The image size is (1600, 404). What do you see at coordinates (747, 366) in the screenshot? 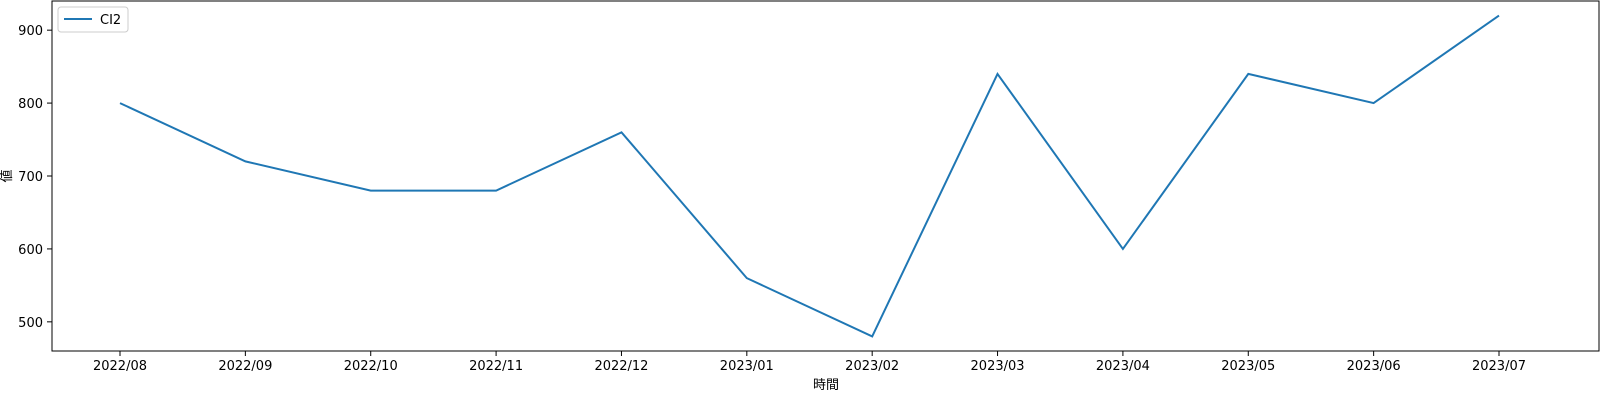
I see `x-tick-label: 2023/01` at bounding box center [747, 366].